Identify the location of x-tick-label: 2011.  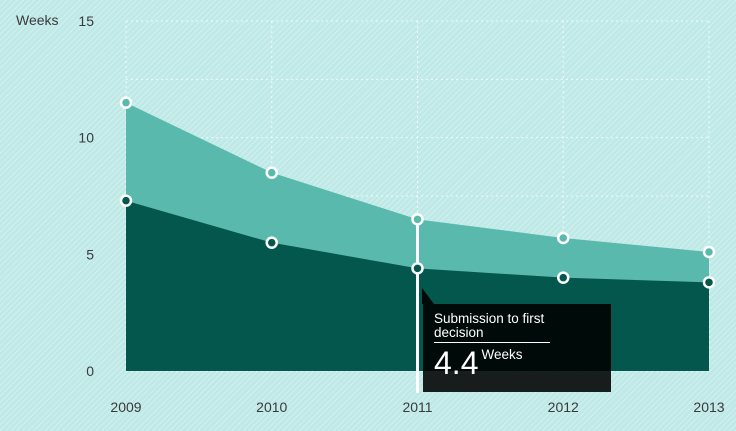
(417, 407).